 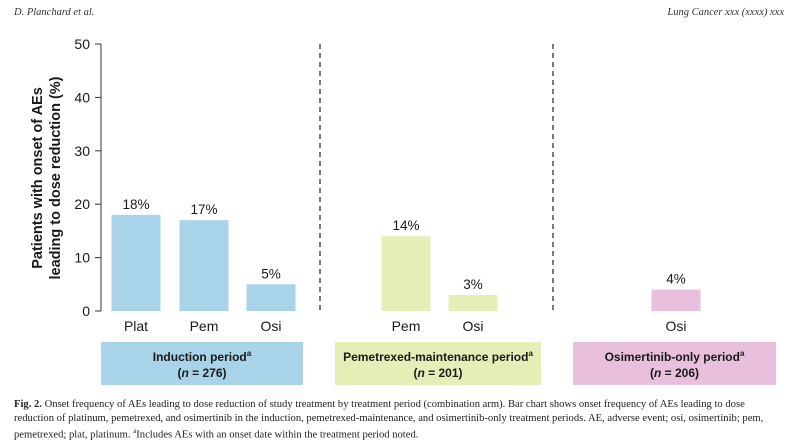 I want to click on period-title: Pemetrexed-maintenance period, so click(x=436, y=357).